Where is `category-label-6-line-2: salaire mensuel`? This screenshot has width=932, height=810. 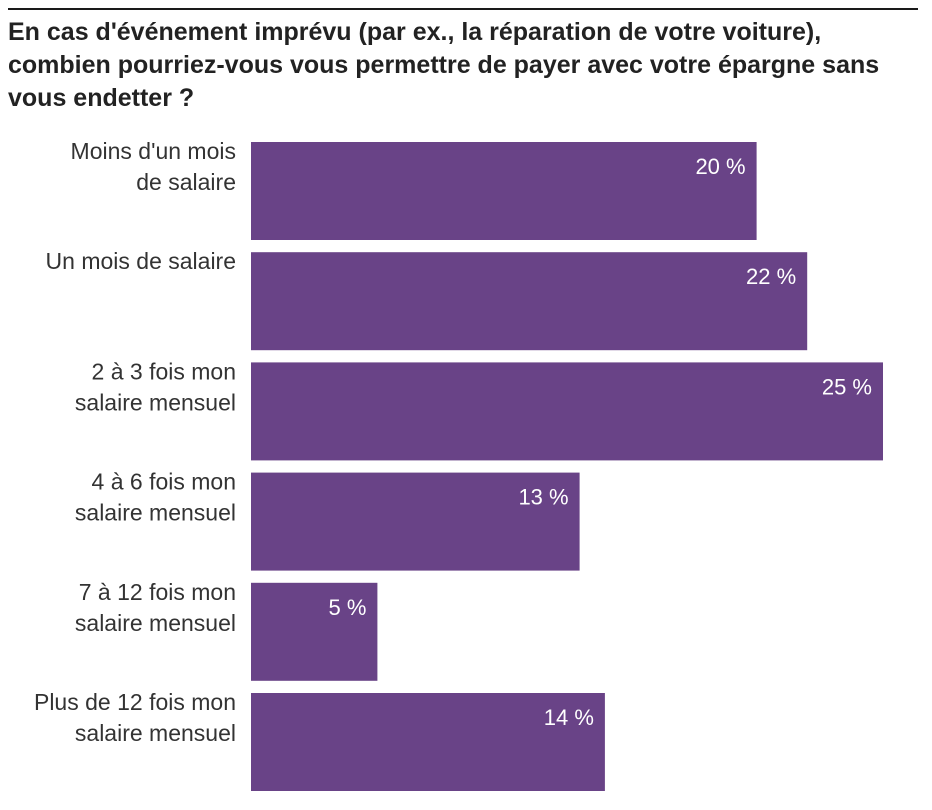 category-label-6-line-2: salaire mensuel is located at coordinates (155, 733).